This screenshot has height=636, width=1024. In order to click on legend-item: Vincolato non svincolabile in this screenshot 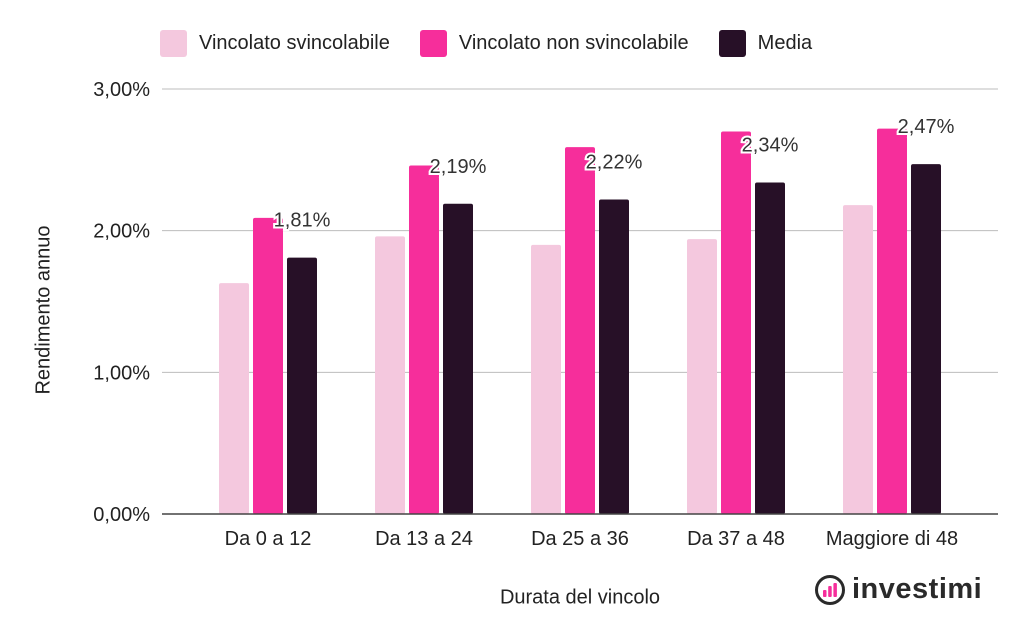, I will do `click(554, 43)`.